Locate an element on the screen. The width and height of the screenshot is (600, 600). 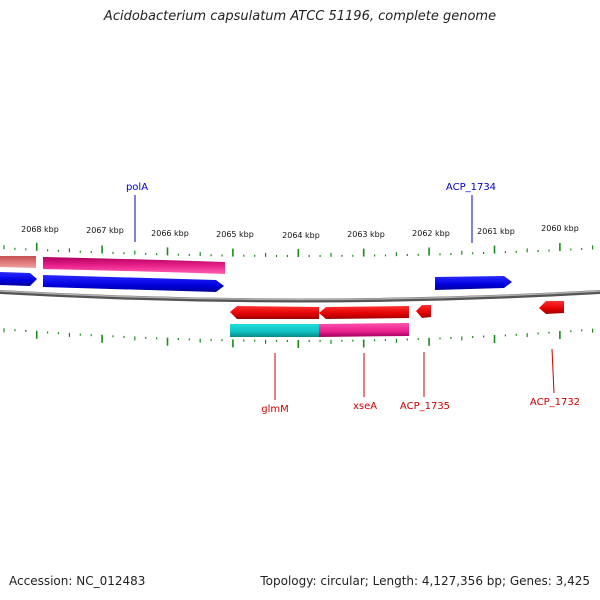
scale-label-2067: 2067 kbp is located at coordinates (105, 230).